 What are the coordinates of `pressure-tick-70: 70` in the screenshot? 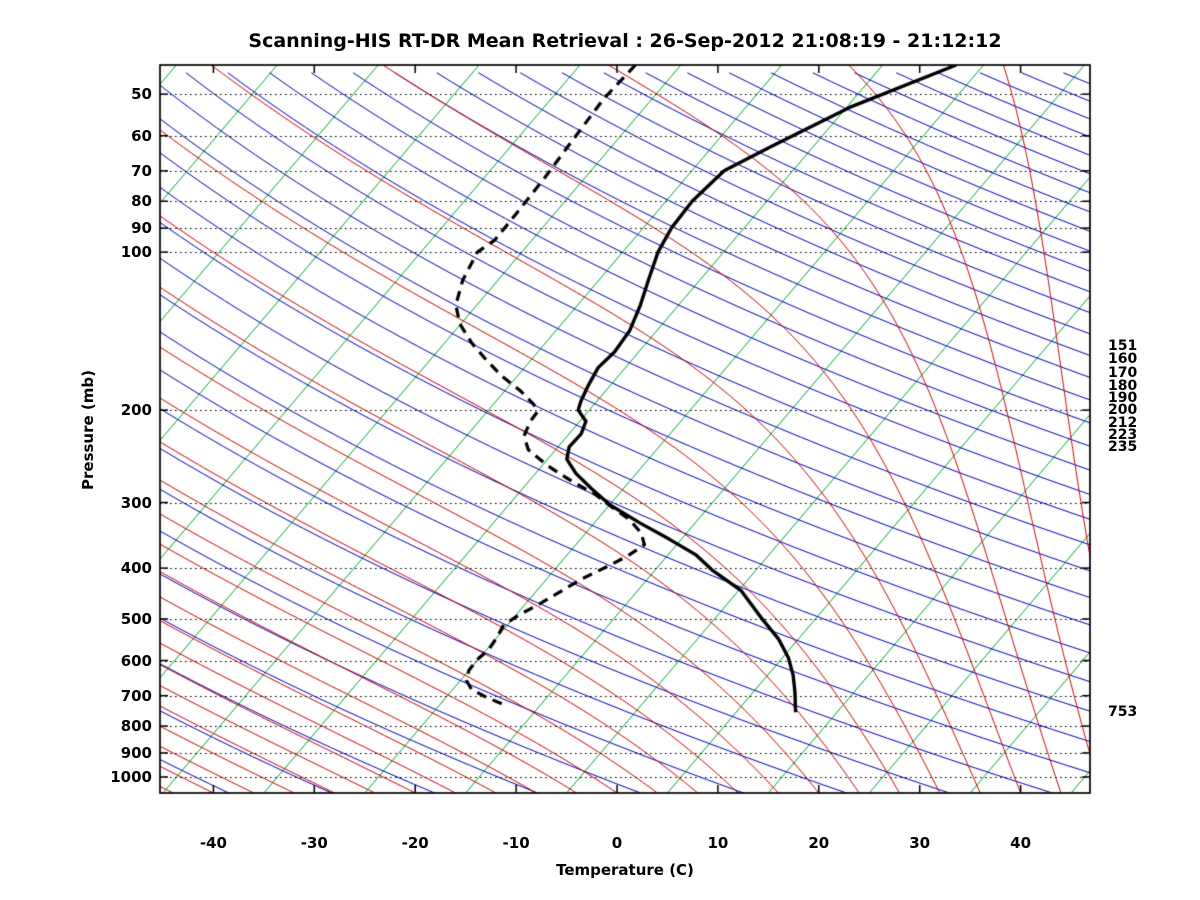 It's located at (141, 170).